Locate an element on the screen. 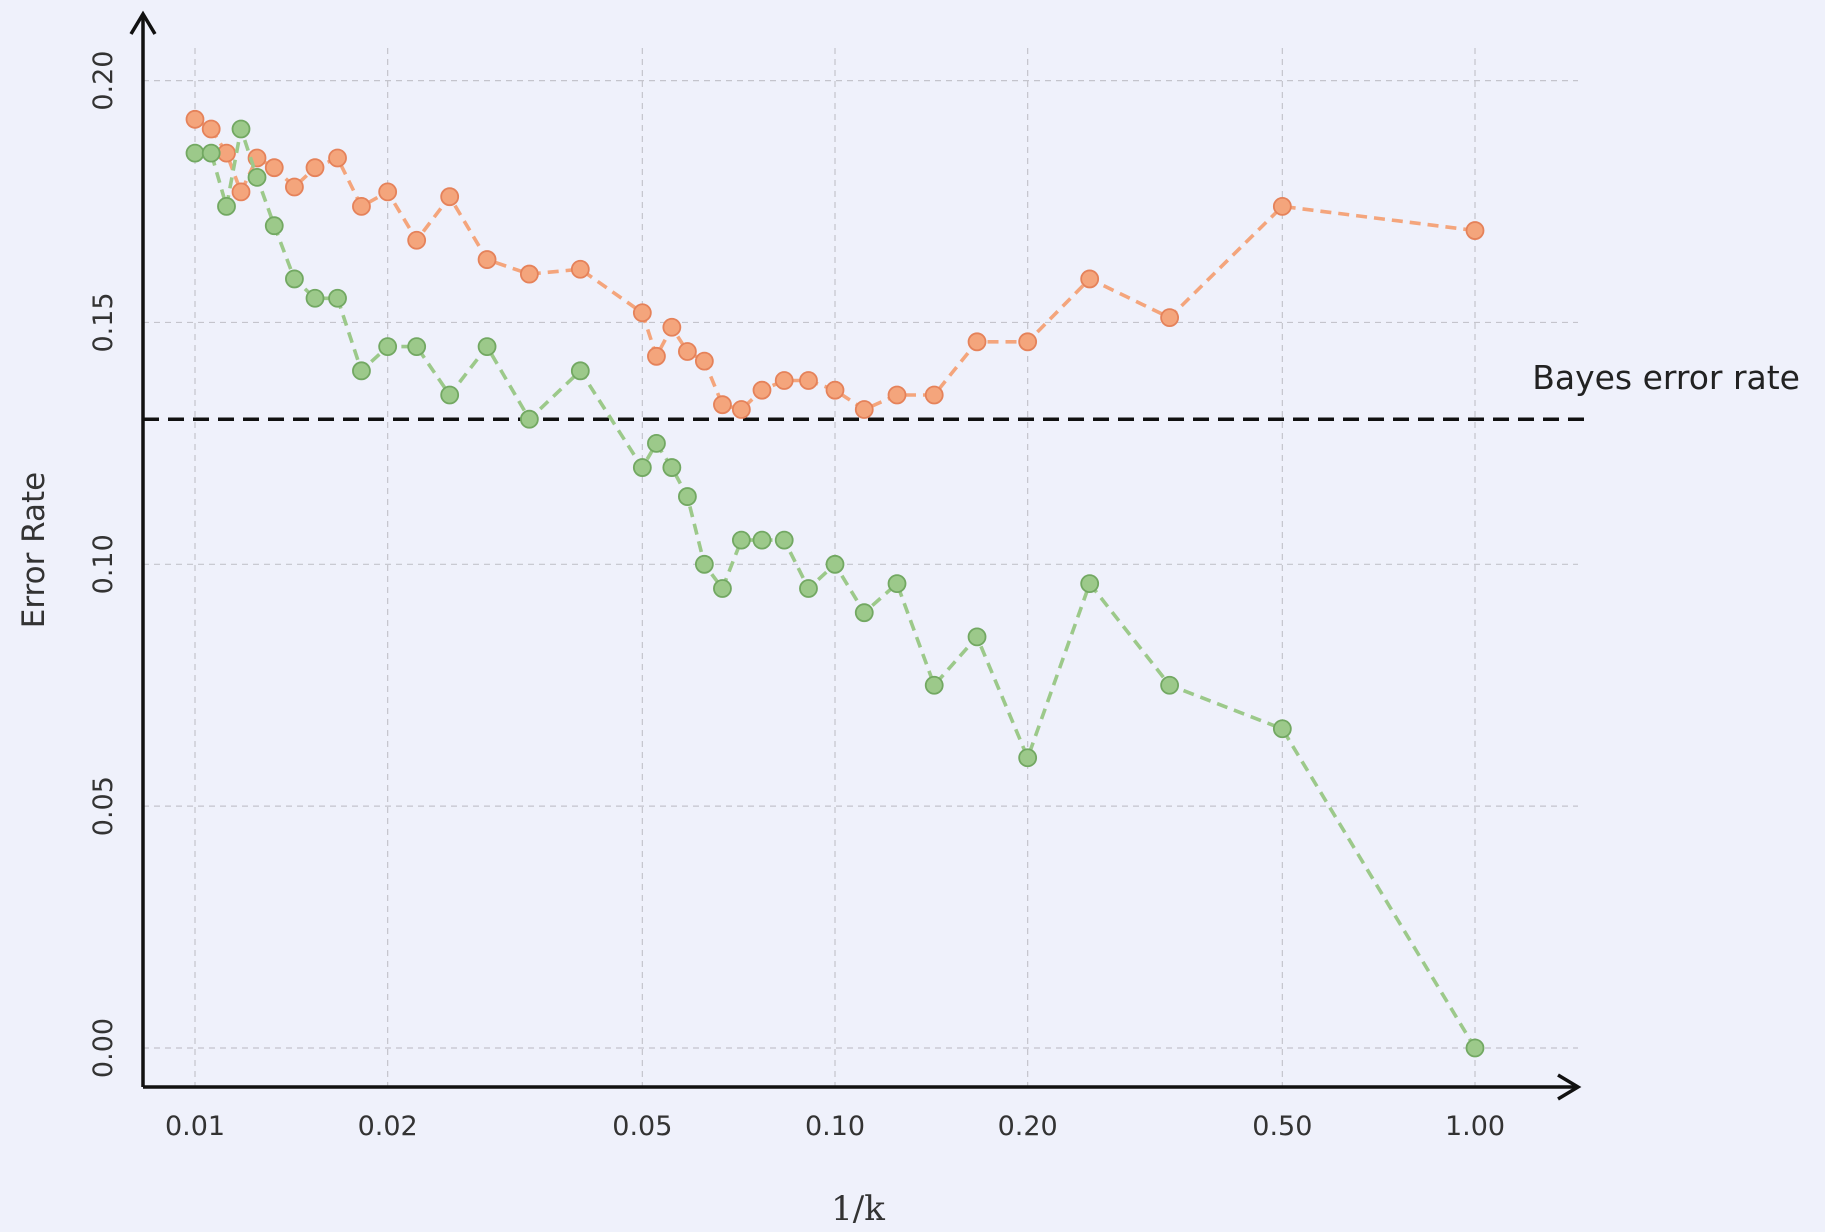 Image resolution: width=1825 pixels, height=1232 pixels. x-tick-label: 0.01 is located at coordinates (195, 1126).